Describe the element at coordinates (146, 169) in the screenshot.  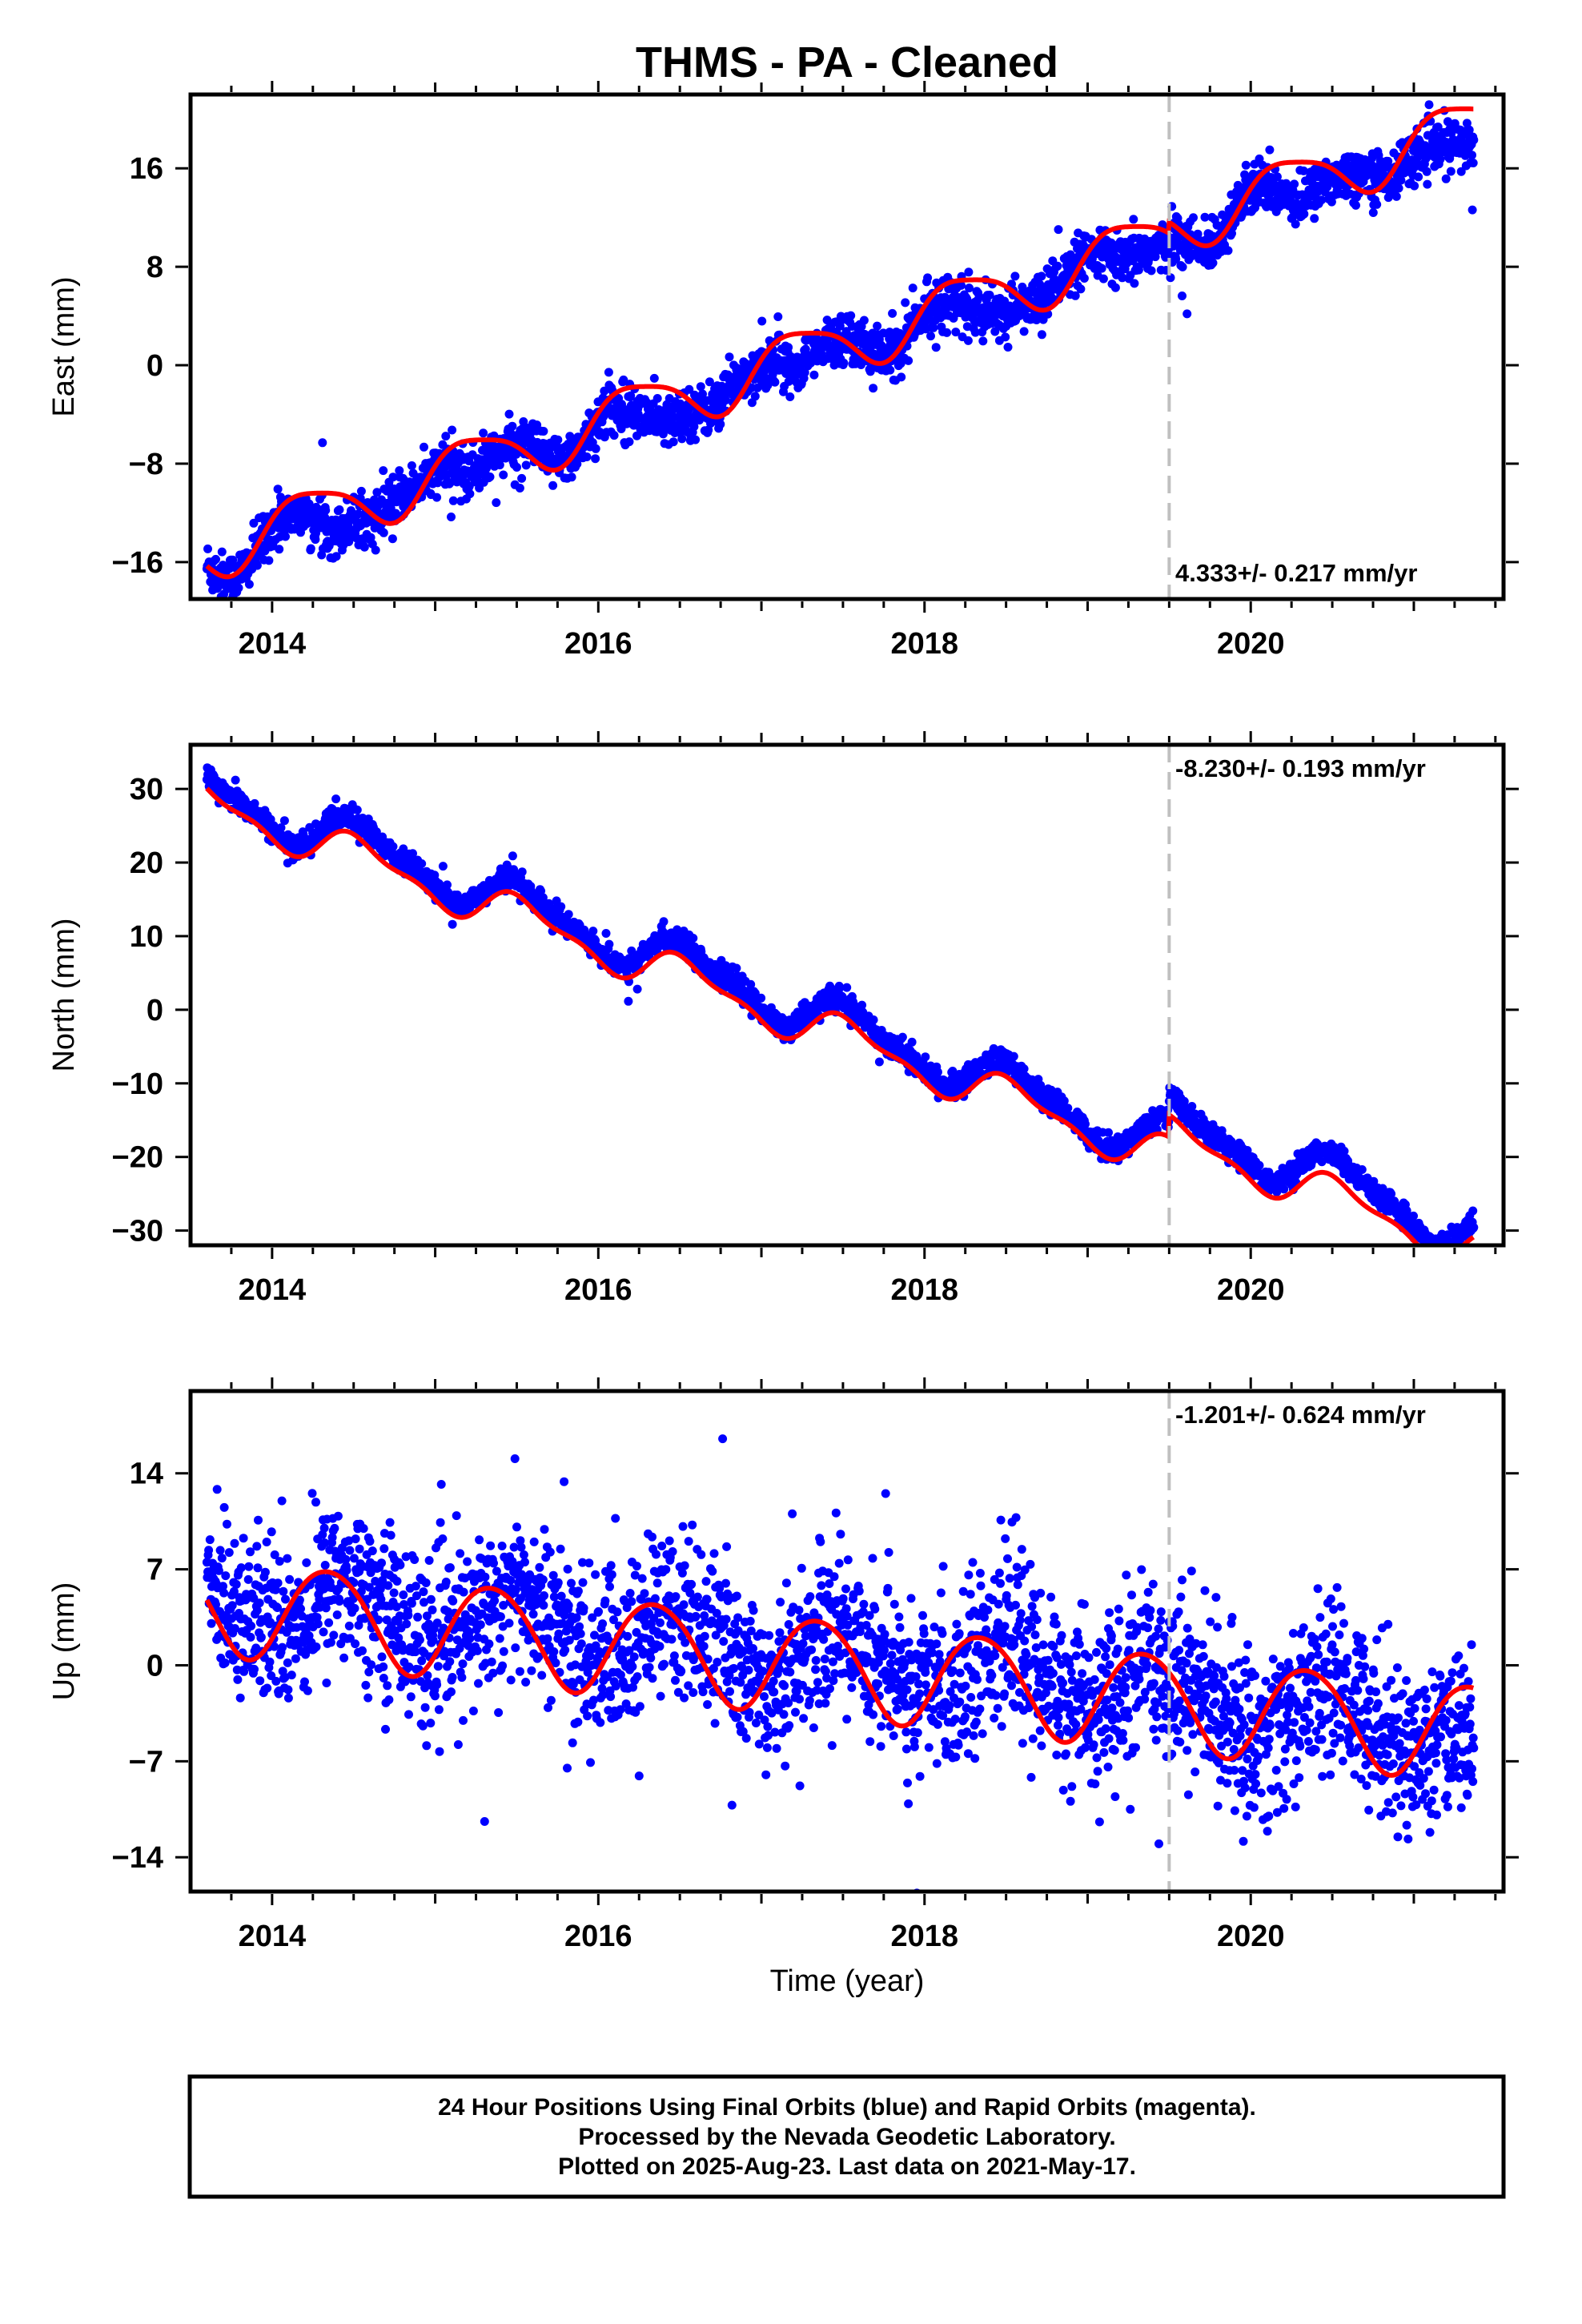
I see `east-y-tick-label: 16` at that location.